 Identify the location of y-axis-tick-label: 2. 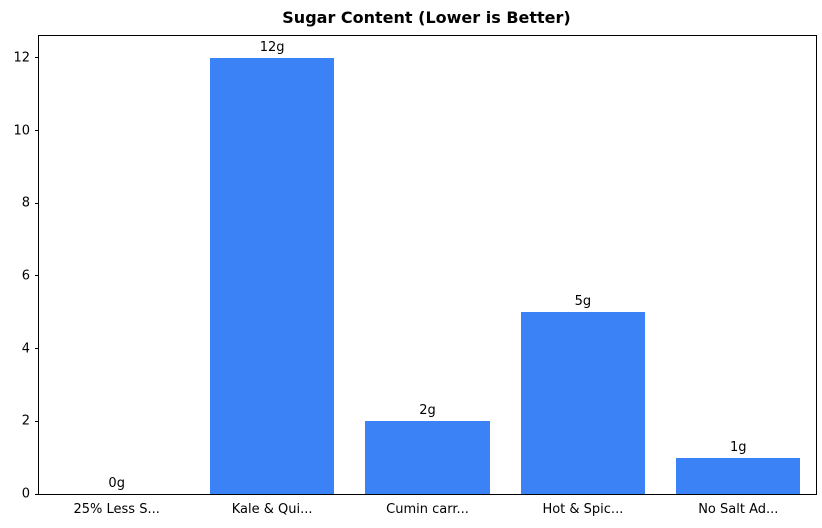
(25, 421).